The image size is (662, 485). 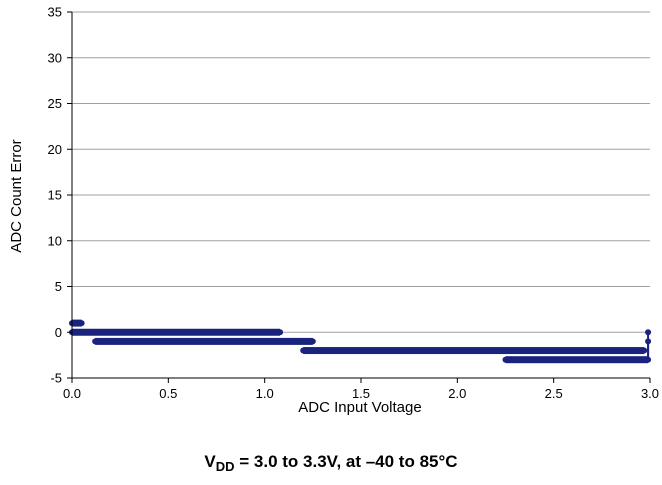 What do you see at coordinates (72, 393) in the screenshot?
I see `x-tick-label: 0.0` at bounding box center [72, 393].